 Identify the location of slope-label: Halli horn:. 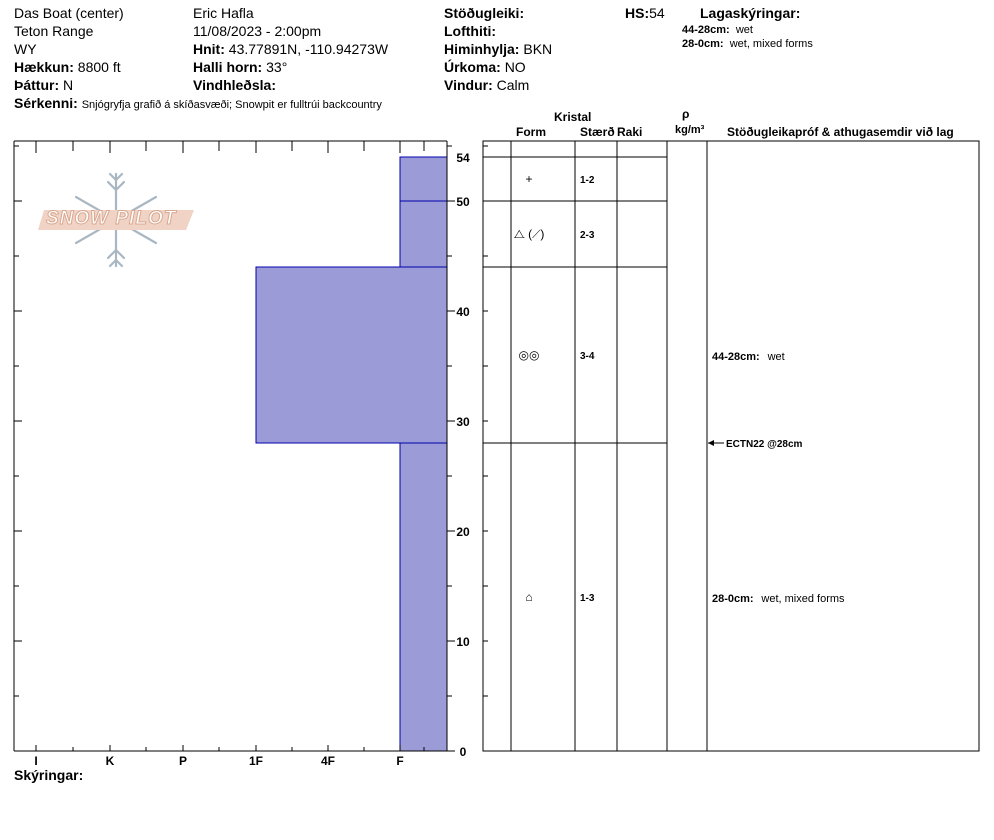
(228, 67).